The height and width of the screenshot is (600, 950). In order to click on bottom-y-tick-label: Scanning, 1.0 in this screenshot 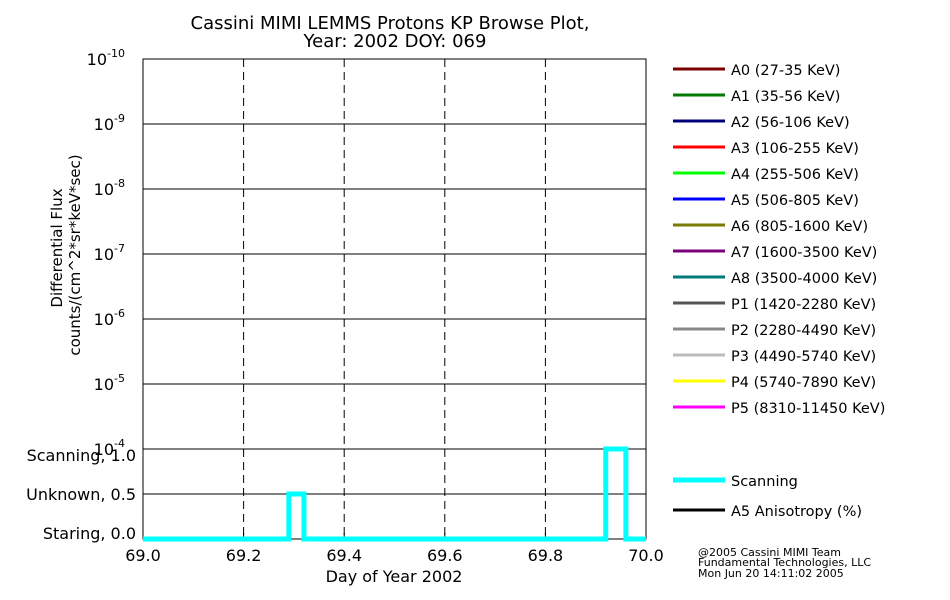, I will do `click(81, 455)`.